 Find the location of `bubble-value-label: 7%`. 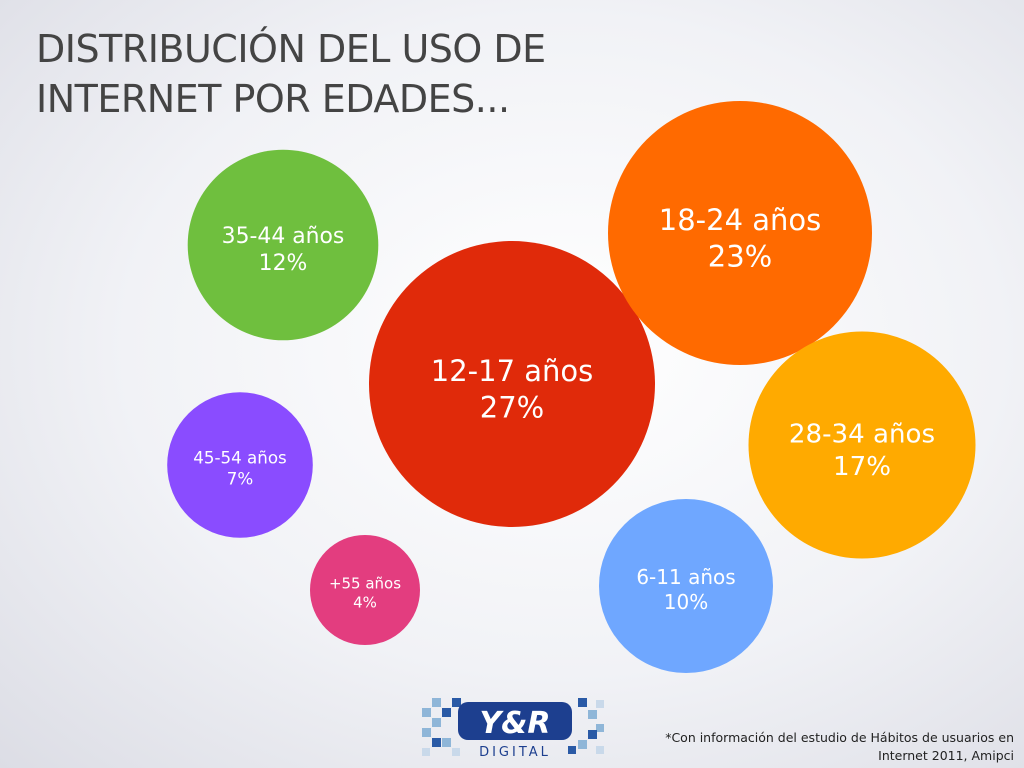

bubble-value-label: 7% is located at coordinates (240, 478).